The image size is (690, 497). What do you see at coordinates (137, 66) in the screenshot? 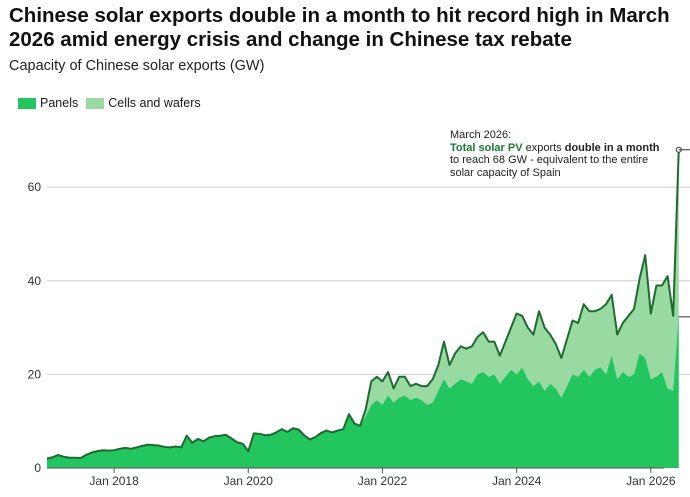
I see `chart-subtitle: Capacity of Chinese solar exports (GW)` at bounding box center [137, 66].